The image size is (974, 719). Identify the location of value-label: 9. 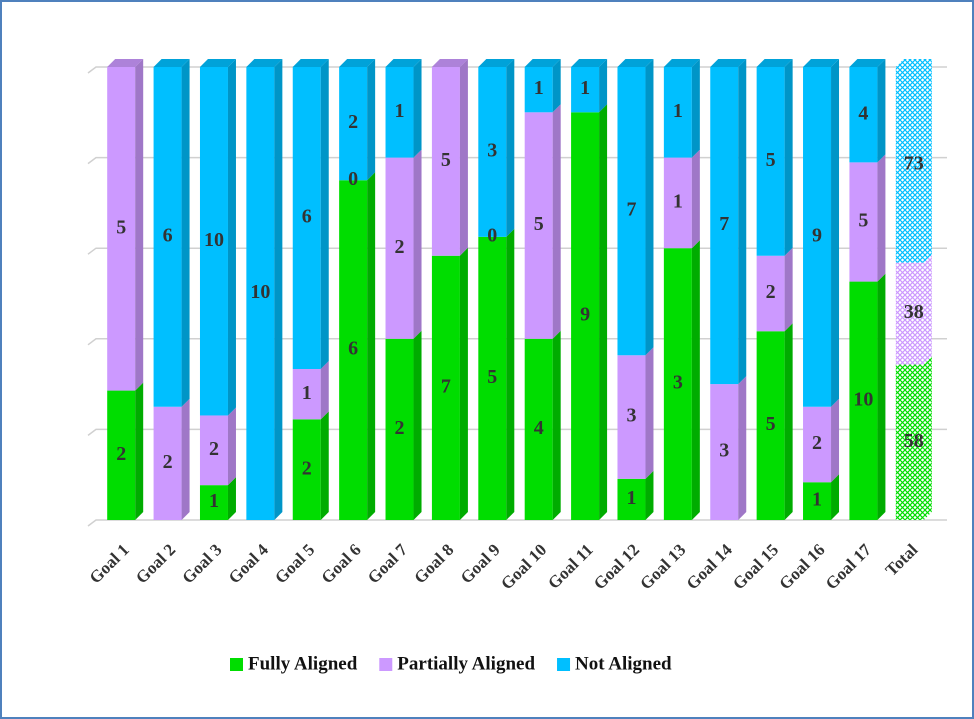
(817, 235).